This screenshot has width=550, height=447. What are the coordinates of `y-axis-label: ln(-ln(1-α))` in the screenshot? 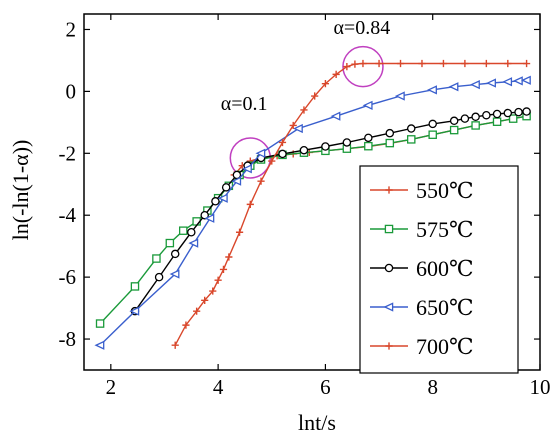 It's located at (20, 190).